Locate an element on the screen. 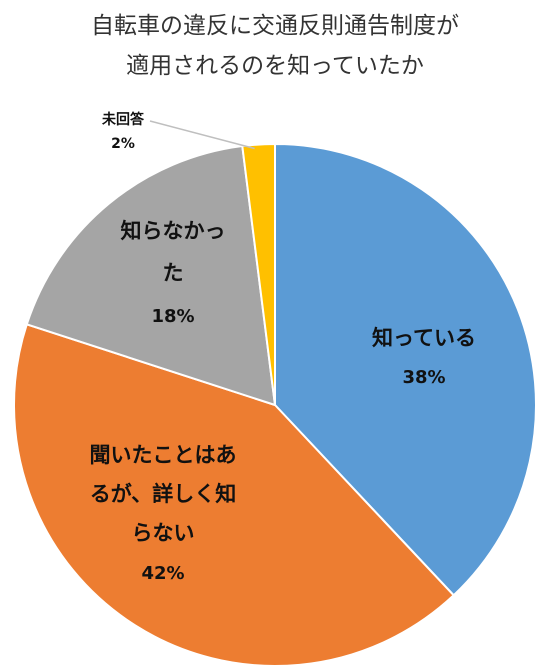  label-known-percent: 38% is located at coordinates (423, 377).